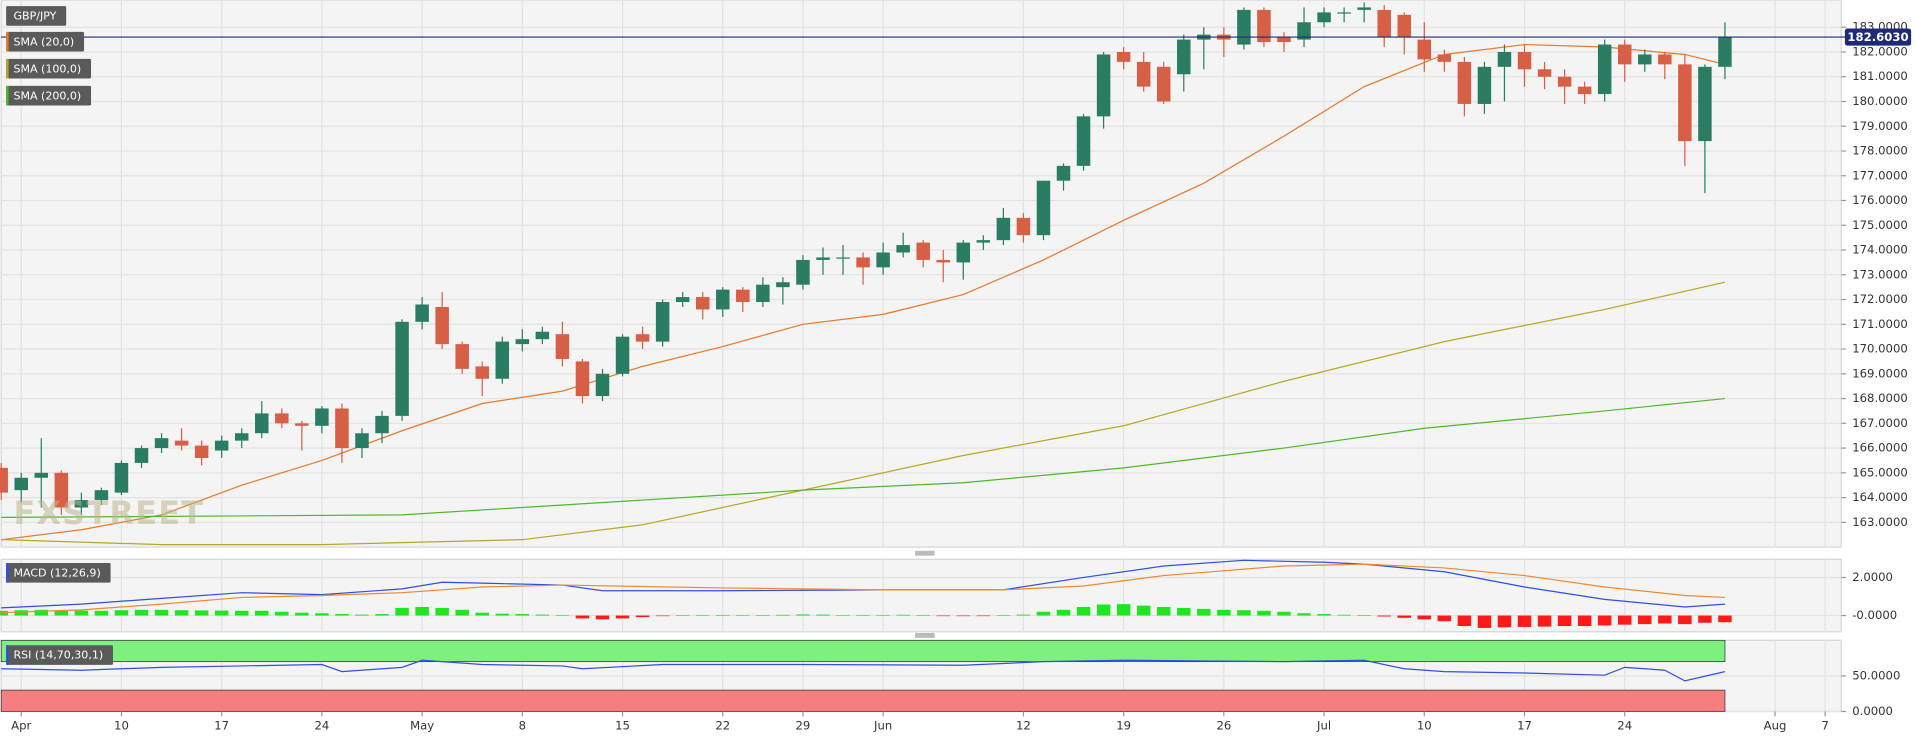 The width and height of the screenshot is (1916, 736). I want to click on y-tick-label: 173.0000, so click(1880, 274).